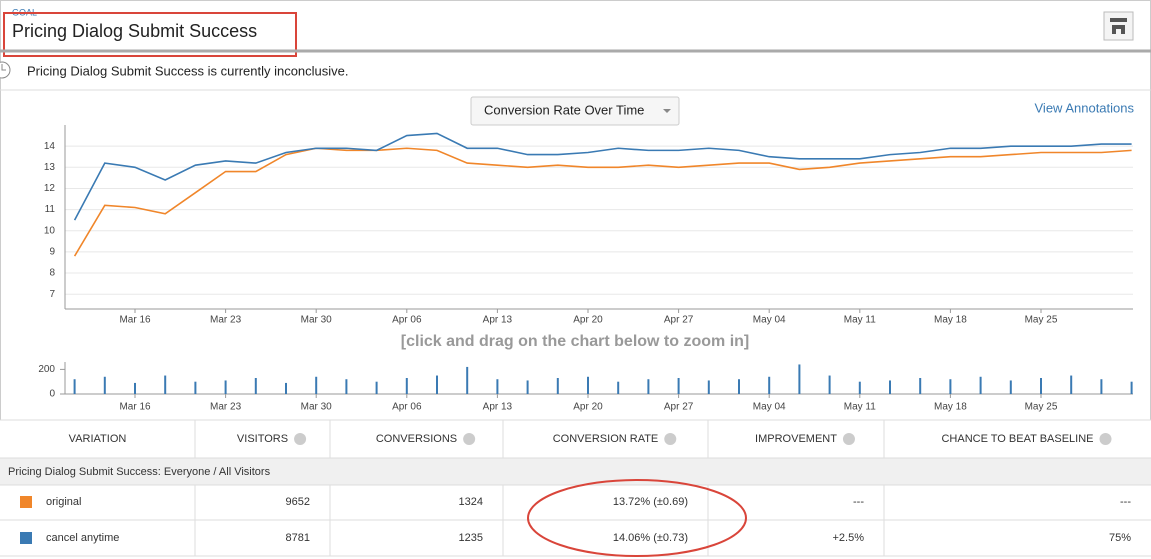 This screenshot has height=559, width=1151. I want to click on column-header: IMPROVEMENT, so click(796, 439).